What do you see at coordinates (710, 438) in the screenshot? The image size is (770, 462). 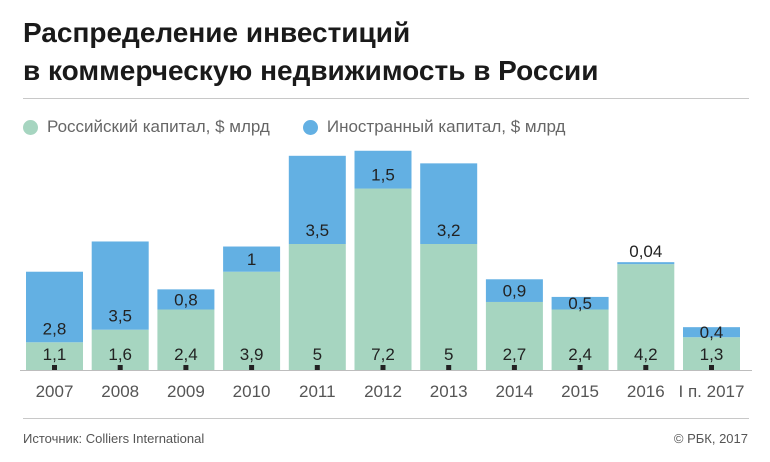 I see `copyright: © РБК, 2017` at bounding box center [710, 438].